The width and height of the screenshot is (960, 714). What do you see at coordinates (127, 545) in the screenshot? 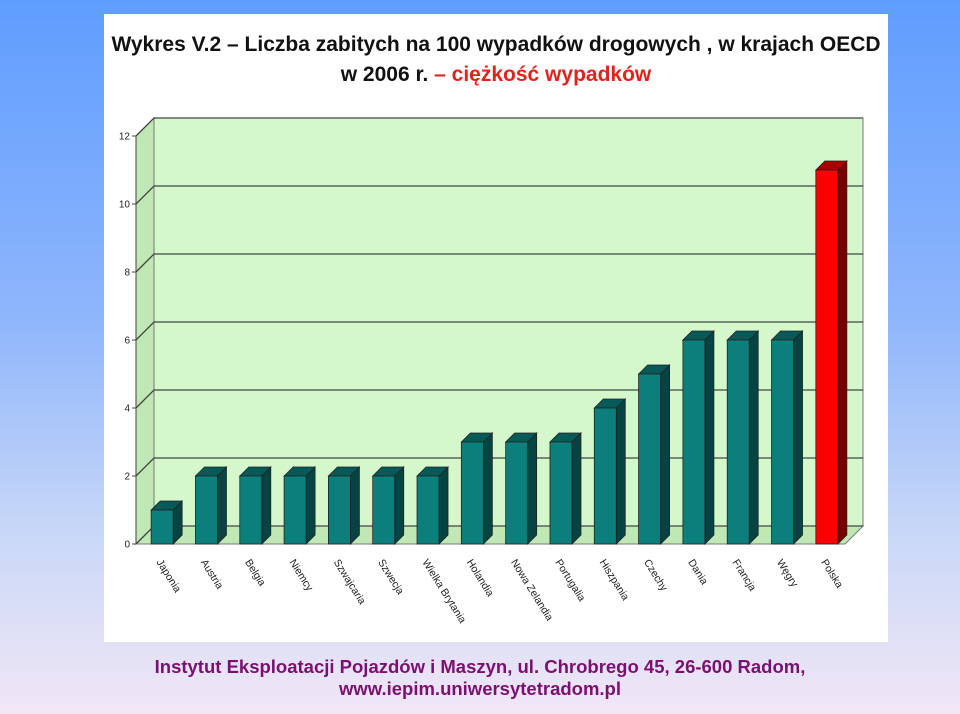
I see `y-tick-label: 0` at bounding box center [127, 545].